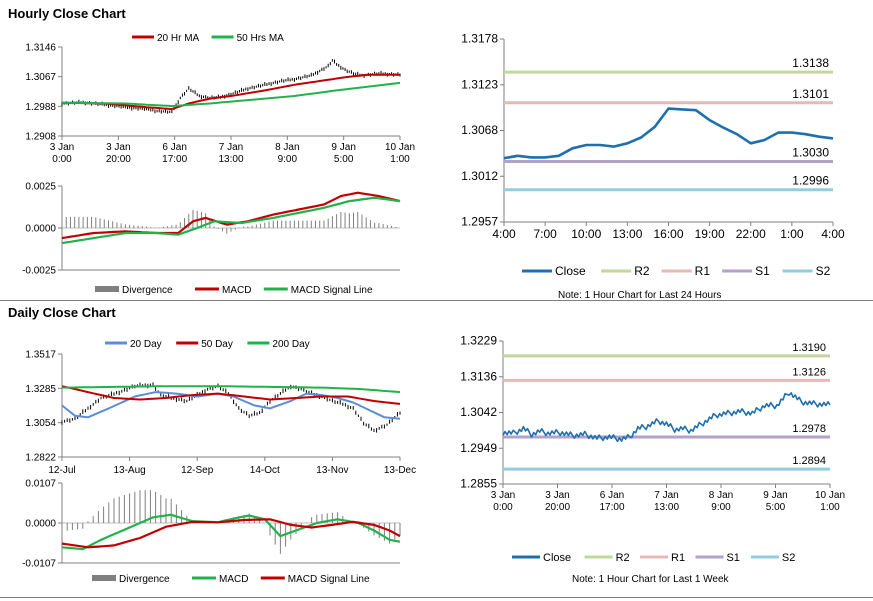  Describe the element at coordinates (174, 147) in the screenshot. I see `hourly_price-x-tick-label: 6 Jan` at that location.